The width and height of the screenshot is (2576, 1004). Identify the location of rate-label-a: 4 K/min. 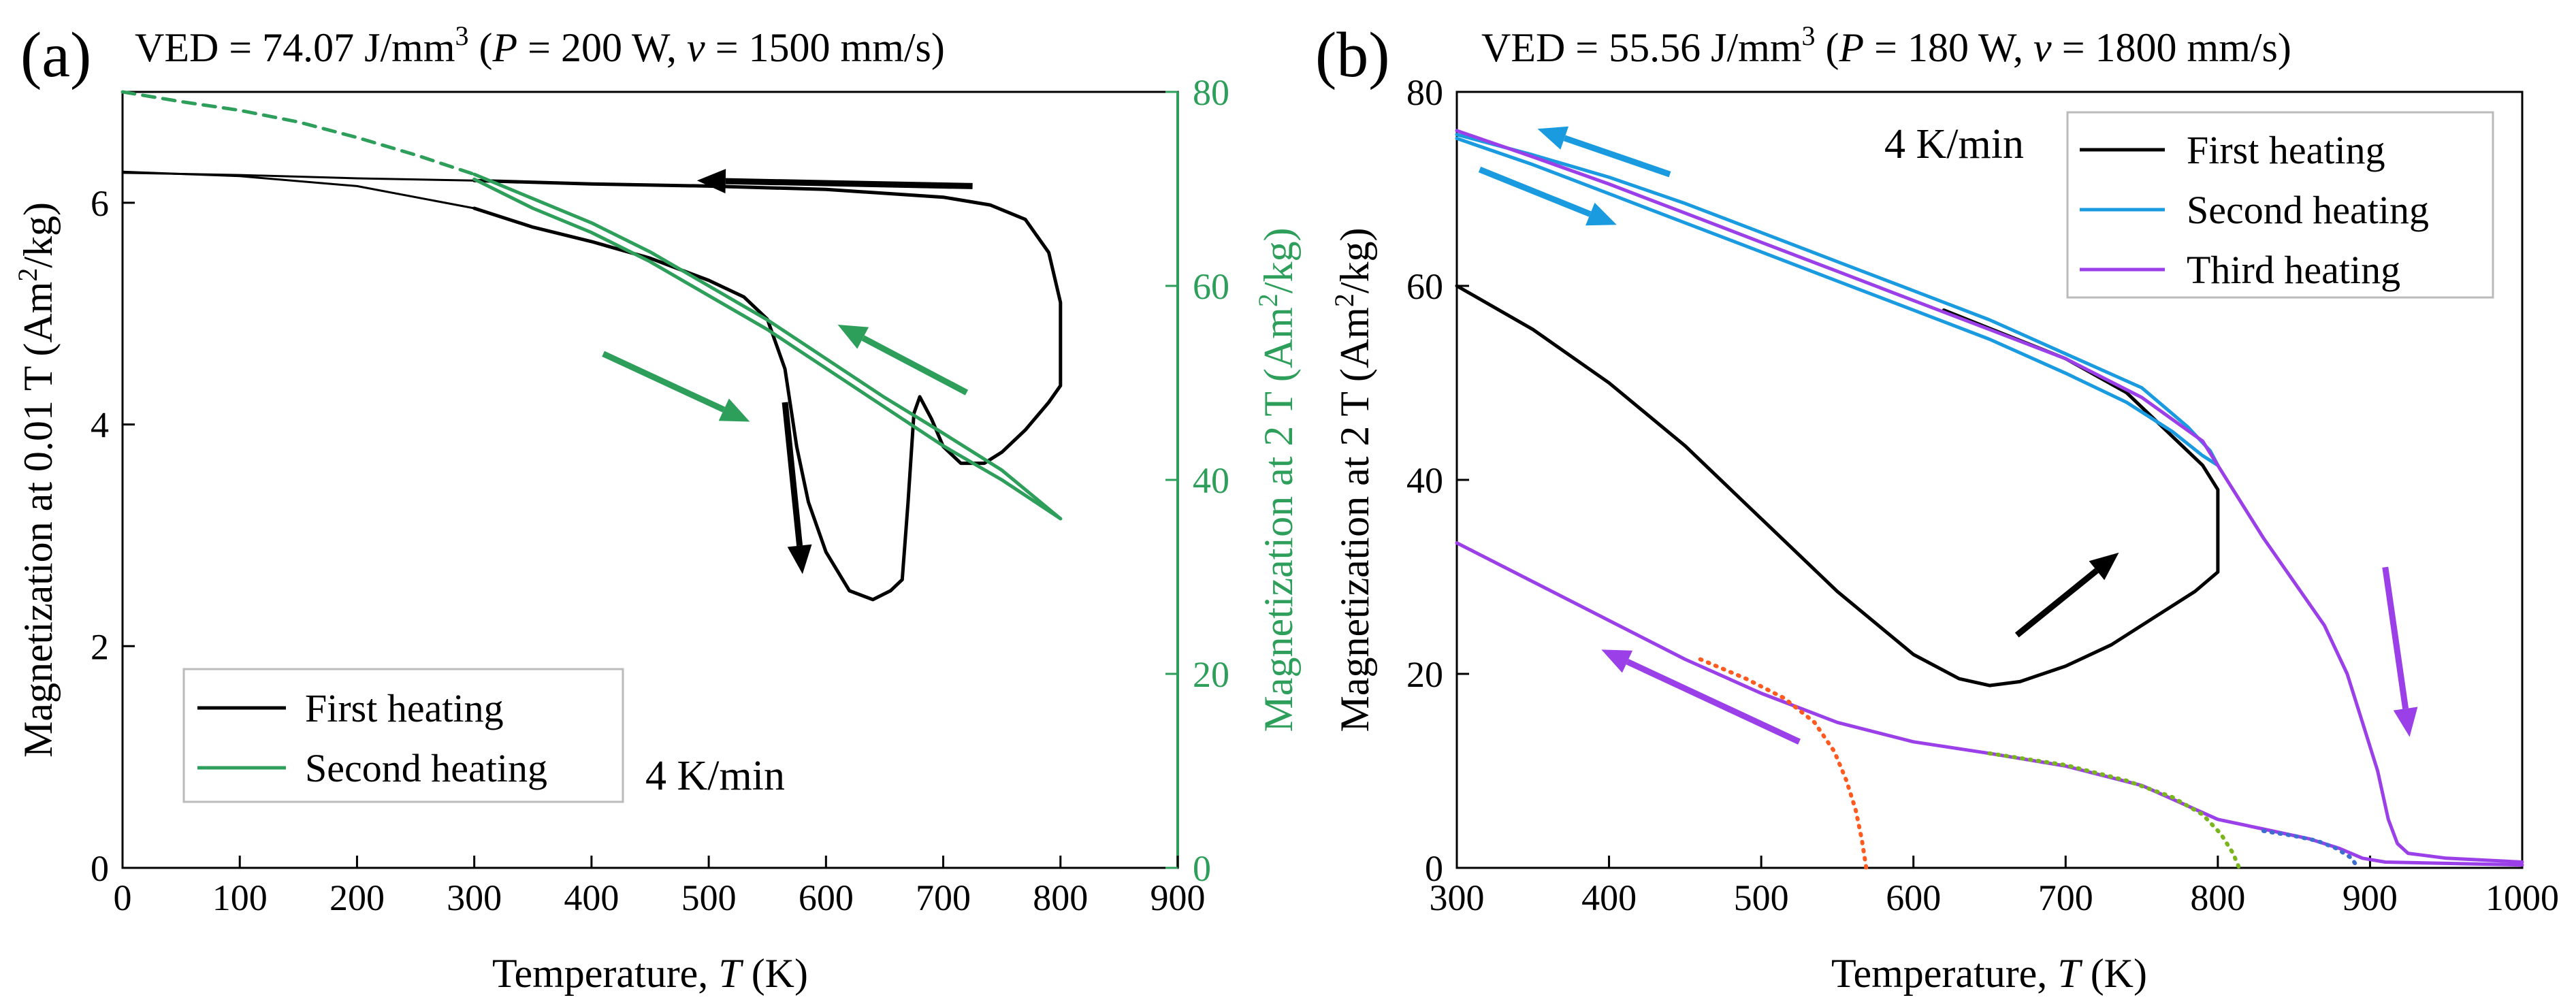
(715, 776).